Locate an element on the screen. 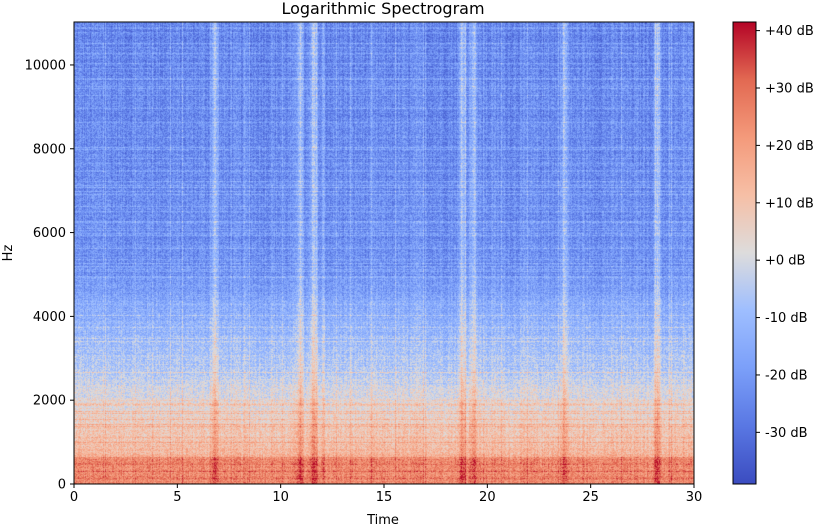  x-tick-label: 10 is located at coordinates (280, 497).